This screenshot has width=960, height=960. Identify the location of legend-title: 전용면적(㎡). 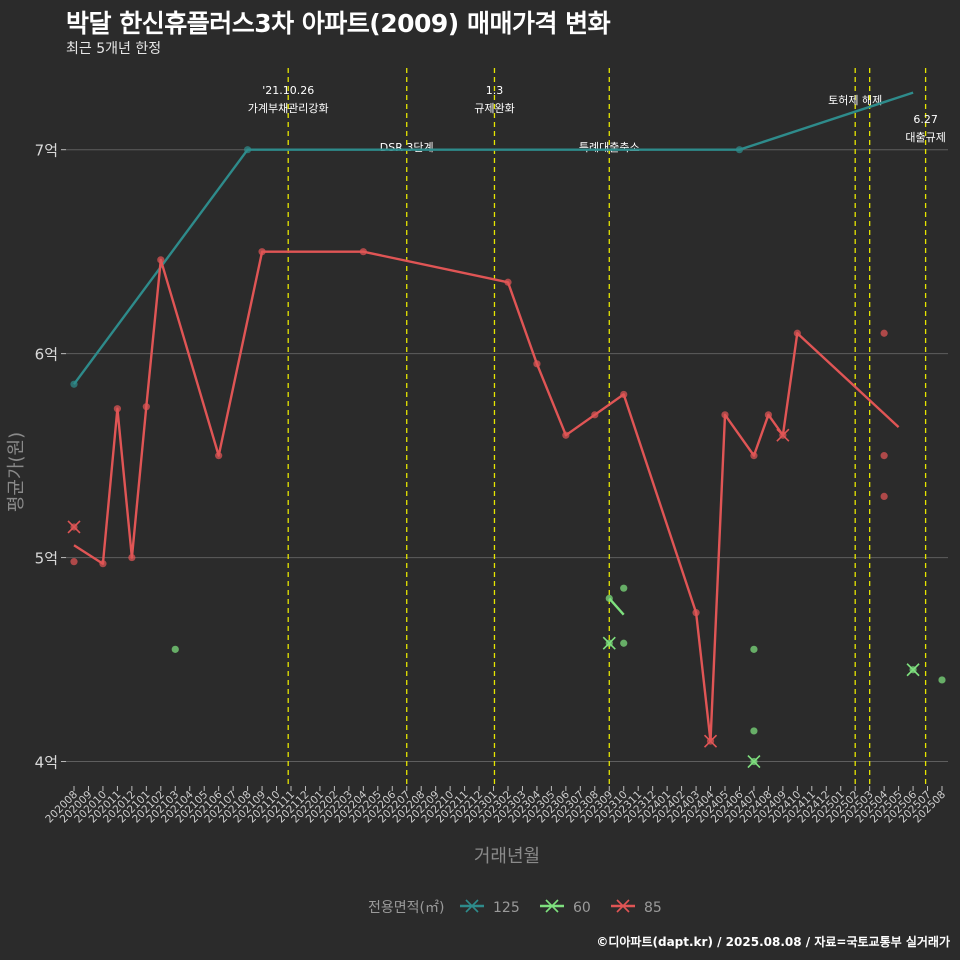
(406, 908).